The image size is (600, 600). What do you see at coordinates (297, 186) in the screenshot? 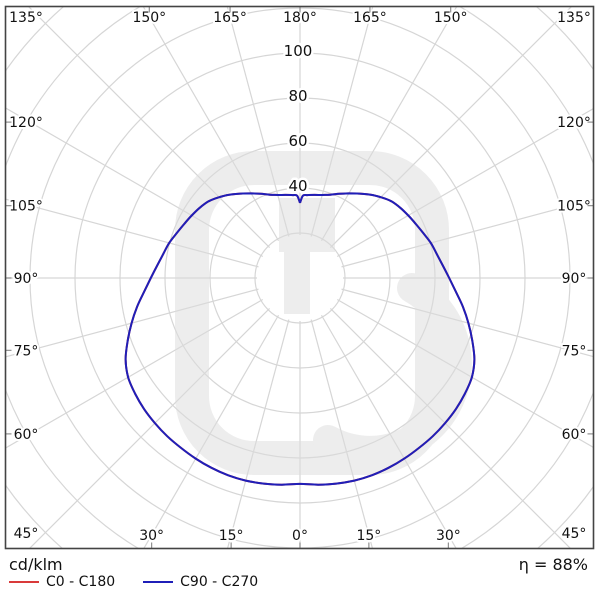
I see `radial-tick-label: 40` at bounding box center [297, 186].